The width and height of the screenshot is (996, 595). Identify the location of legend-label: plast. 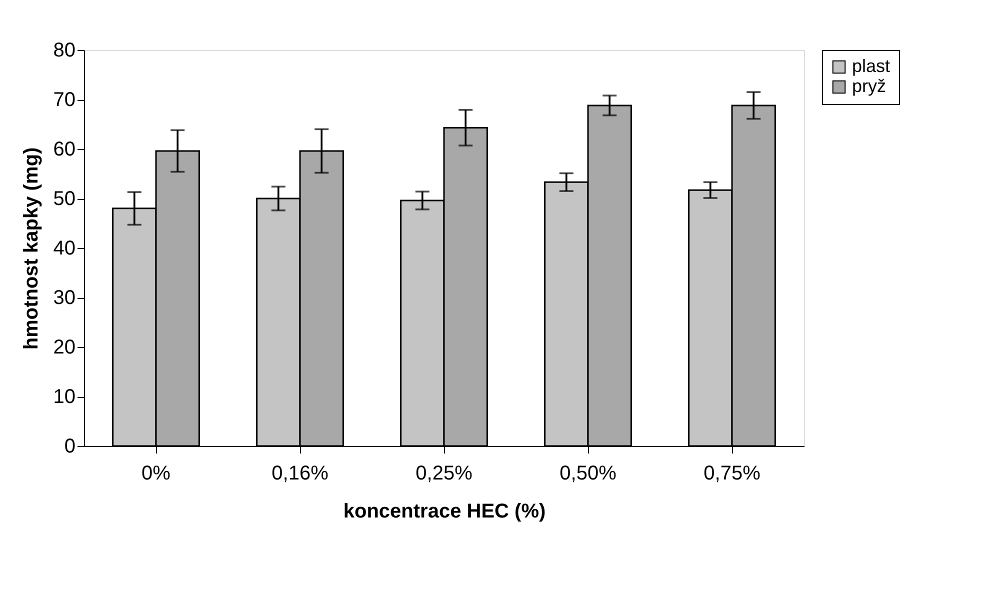
(871, 66).